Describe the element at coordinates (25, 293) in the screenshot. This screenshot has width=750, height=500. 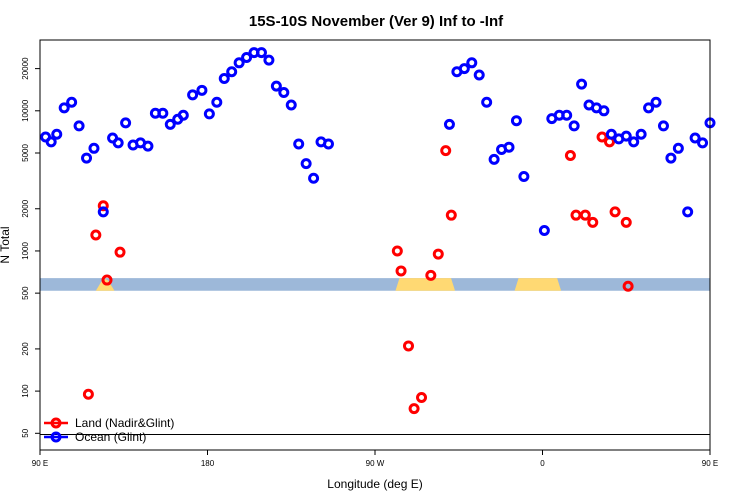
I see `y-tick-label: 500` at that location.